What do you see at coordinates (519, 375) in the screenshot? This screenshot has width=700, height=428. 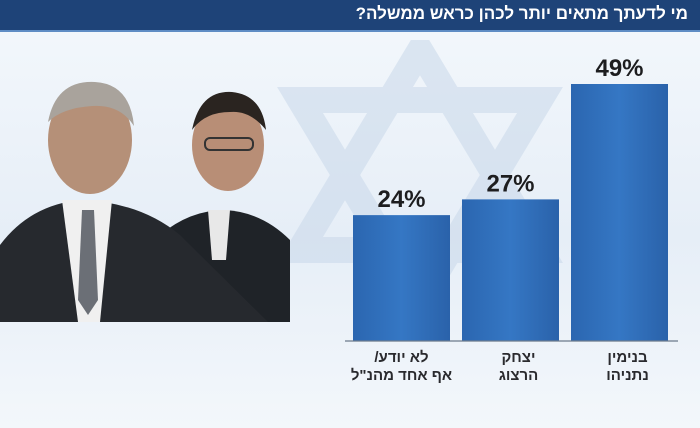 I see `category-label-2-line-2: הרצוג` at bounding box center [519, 375].